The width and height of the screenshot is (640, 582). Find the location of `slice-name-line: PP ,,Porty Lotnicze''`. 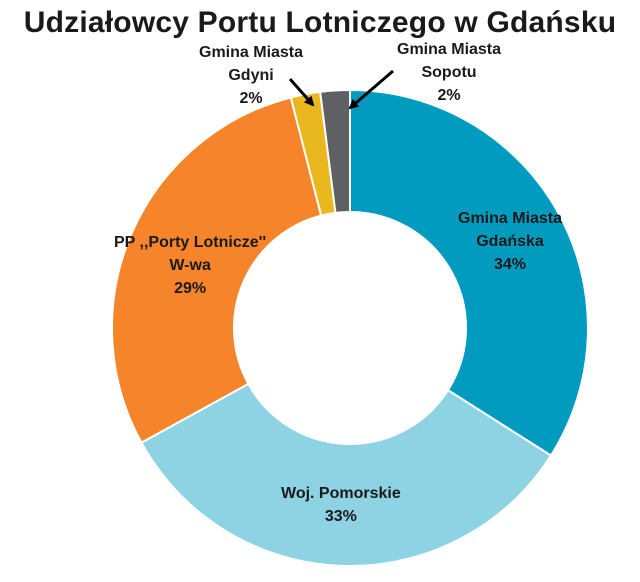

slice-name-line: PP ,,Porty Lotnicze'' is located at coordinates (190, 242).